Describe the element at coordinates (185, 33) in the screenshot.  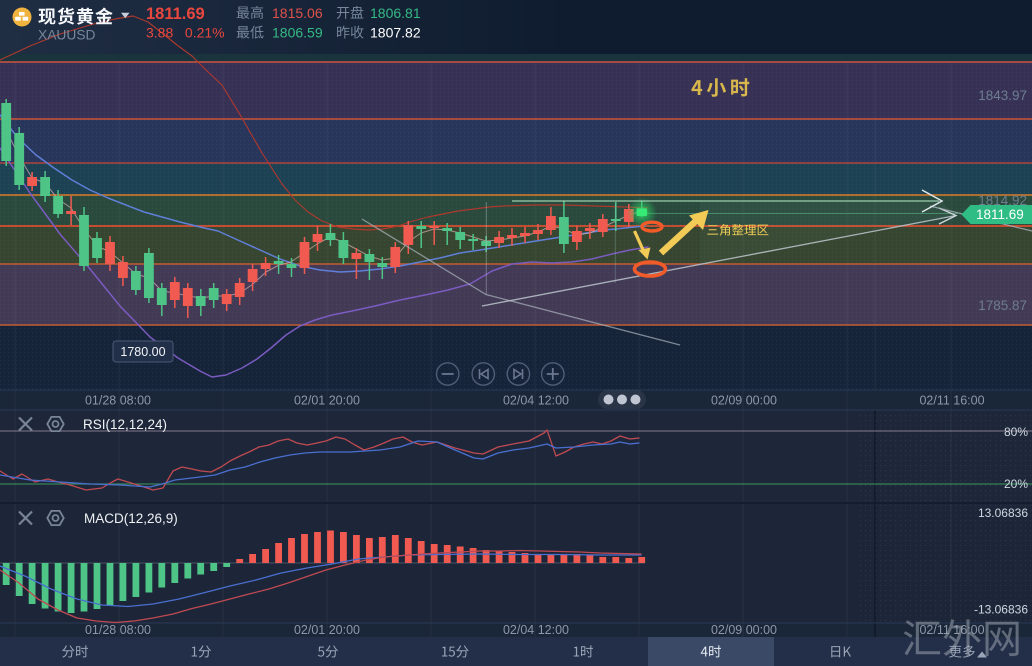
I see `svg-text: 3.88 0.21%` at that location.